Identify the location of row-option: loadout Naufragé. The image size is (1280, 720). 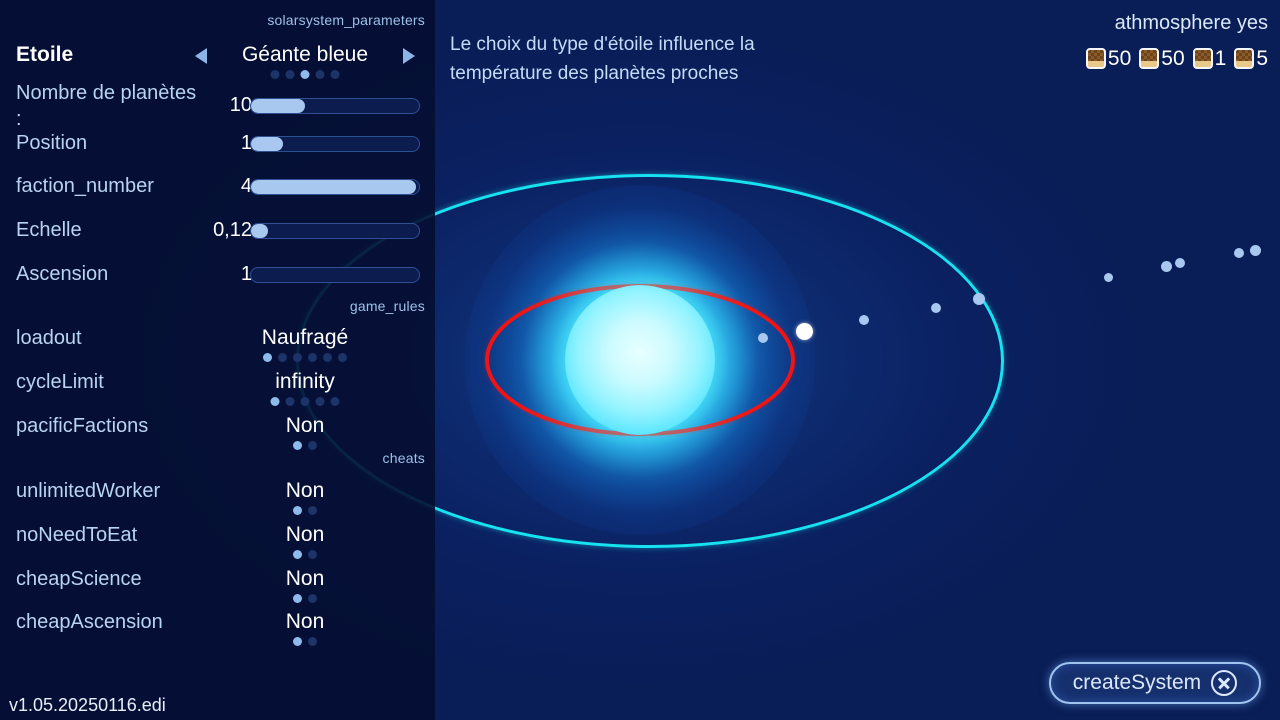
(217, 343).